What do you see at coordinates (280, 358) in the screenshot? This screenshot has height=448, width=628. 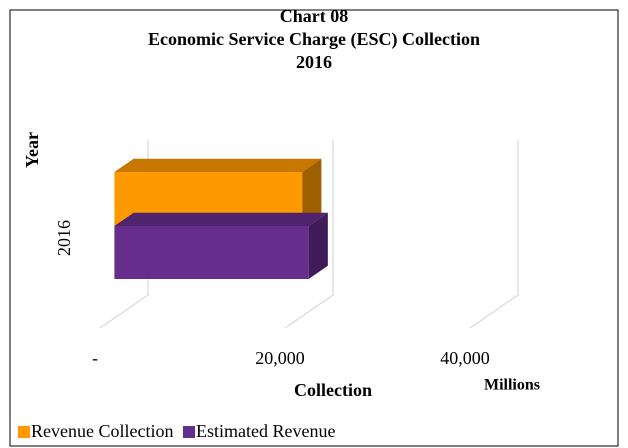 I see `x-tick-label: 20,000` at bounding box center [280, 358].